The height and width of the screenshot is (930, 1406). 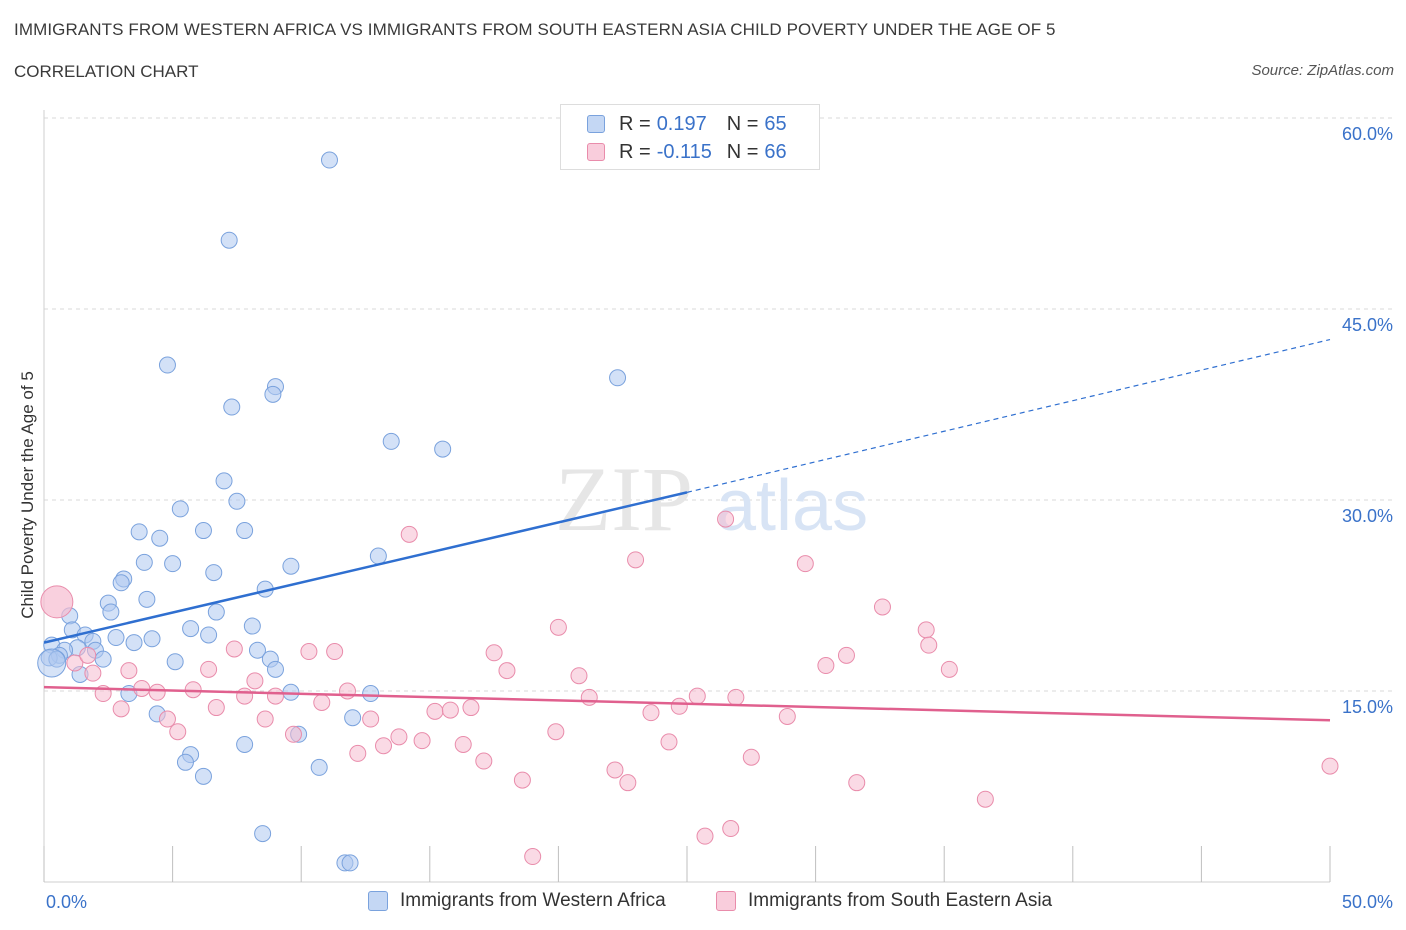 What do you see at coordinates (792, 506) in the screenshot?
I see `watermark-atlas: atlas` at bounding box center [792, 506].